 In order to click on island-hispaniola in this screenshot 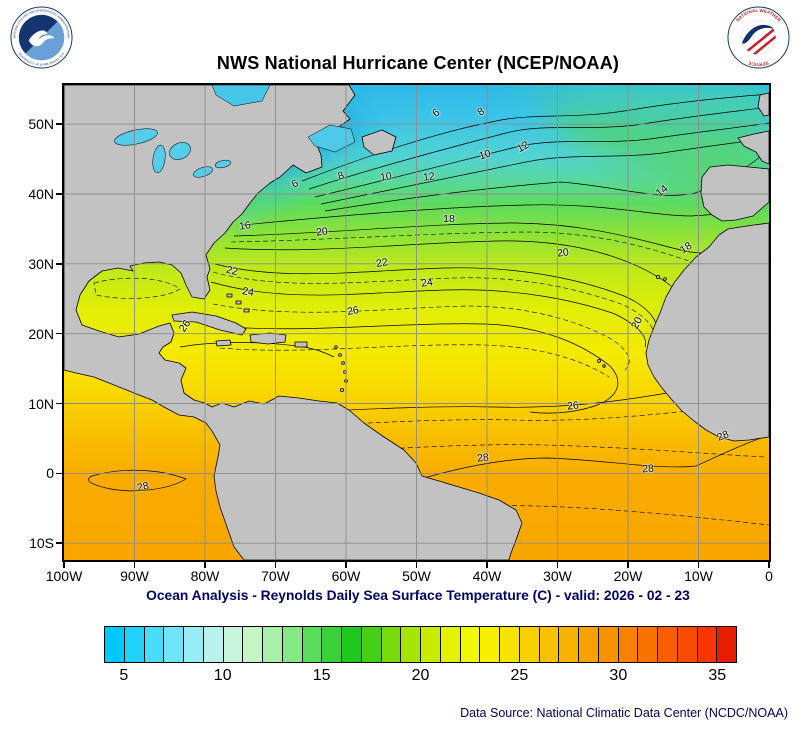, I will do `click(268, 338)`.